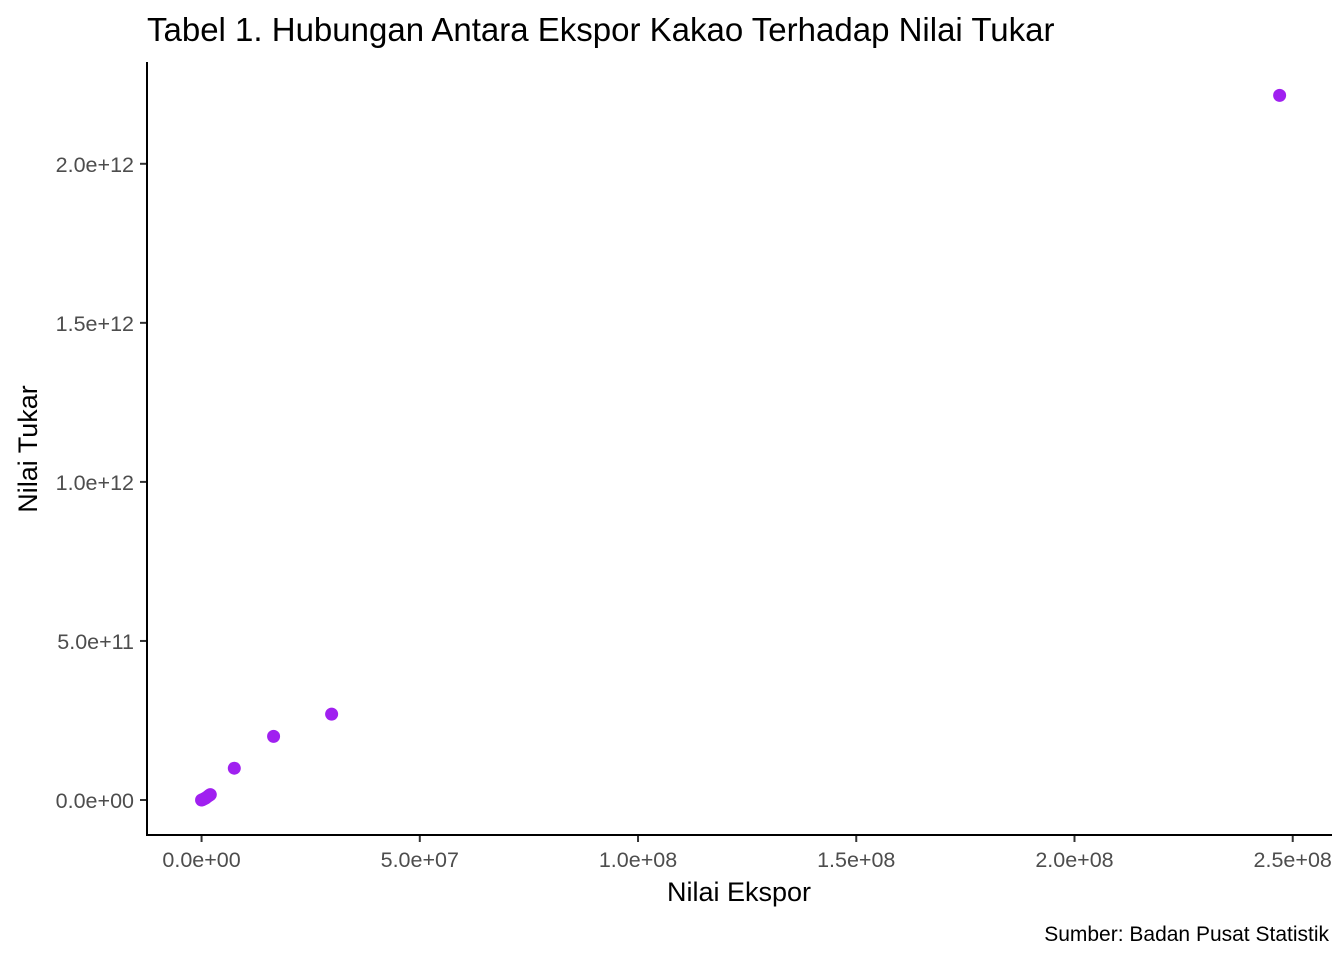 This screenshot has height=965, width=1344. I want to click on x-axis-title: Nilai Ekspor, so click(739, 892).